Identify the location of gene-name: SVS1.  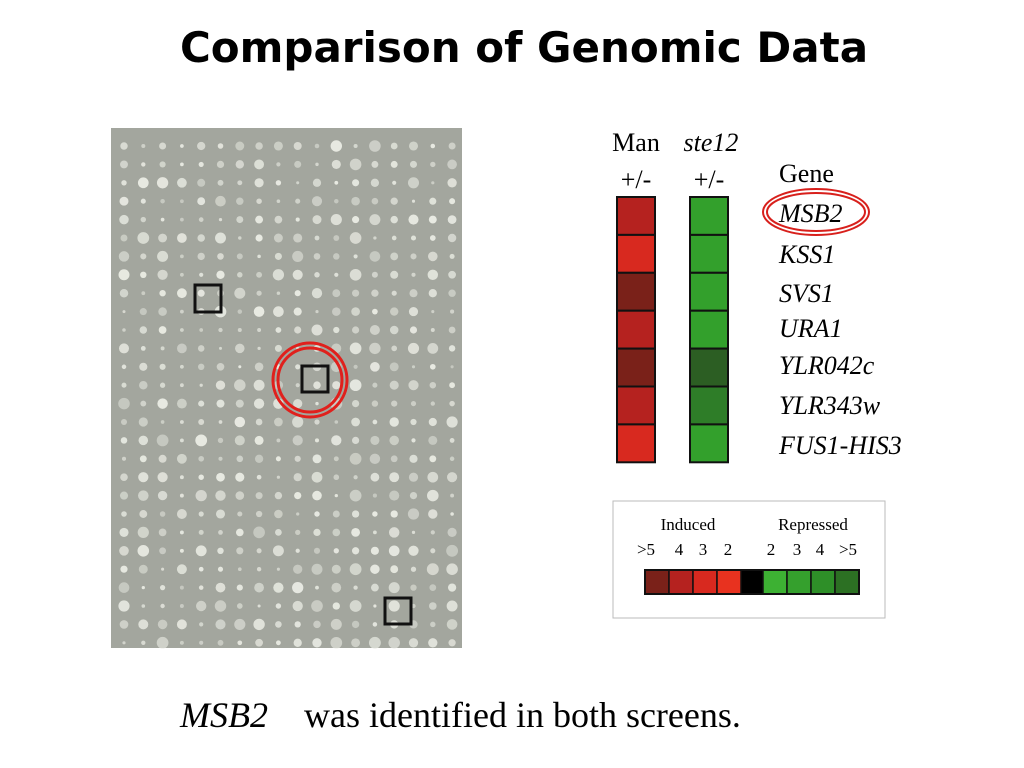
(806, 293).